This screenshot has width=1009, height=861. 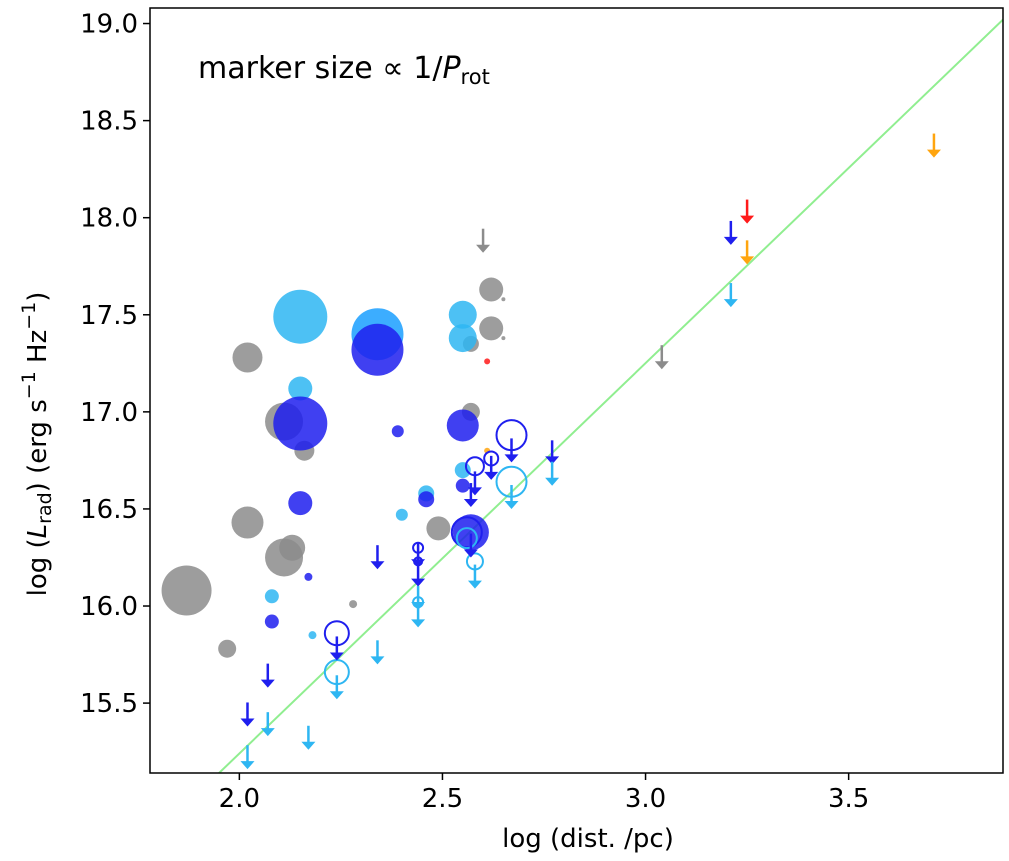 I want to click on x-tick-label: 3.5, so click(x=848, y=799).